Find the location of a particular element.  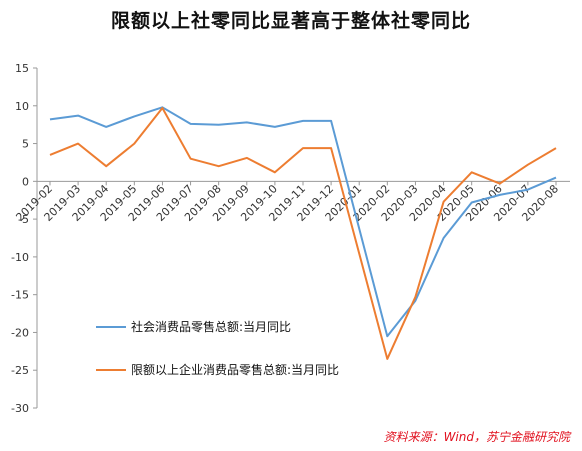

chart-title: 限额以上社零同比显著高于整体社零同比 is located at coordinates (290, 21).